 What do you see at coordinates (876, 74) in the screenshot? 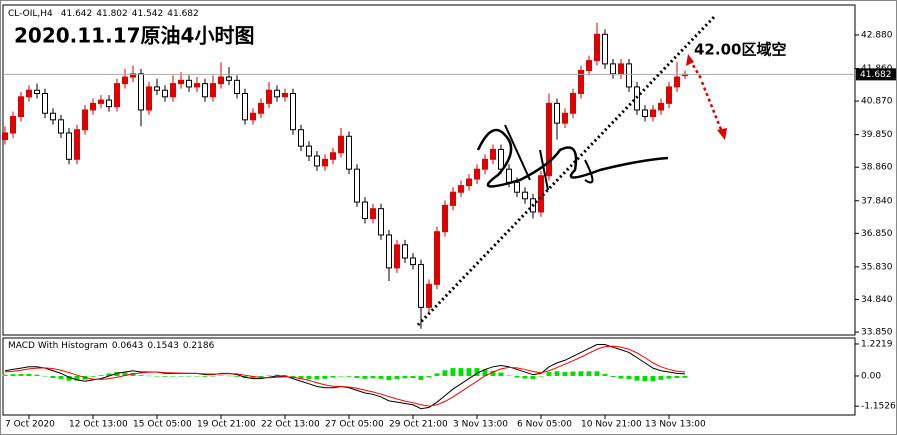
I see `current-price-box` at bounding box center [876, 74].